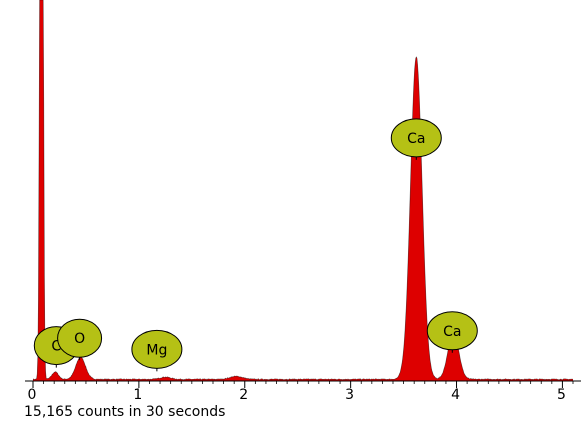 This screenshot has height=423, width=587. I want to click on x-axis: 0 1 2 3 4 5, so click(303, 391).